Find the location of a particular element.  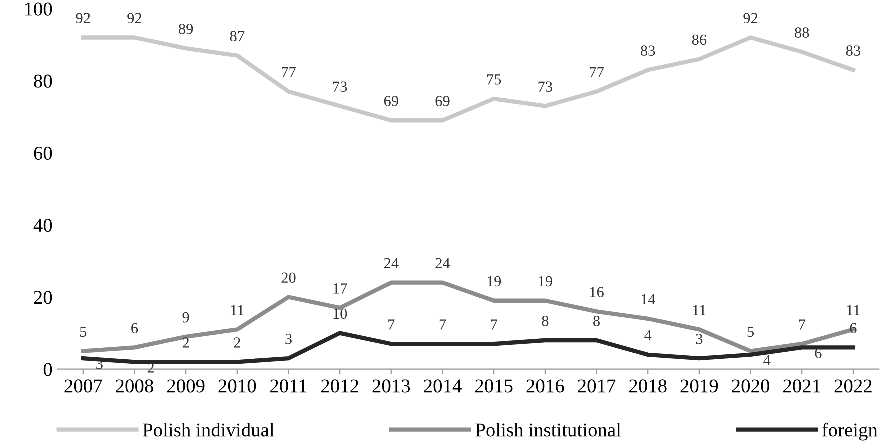

data-label: 75 is located at coordinates (494, 79).